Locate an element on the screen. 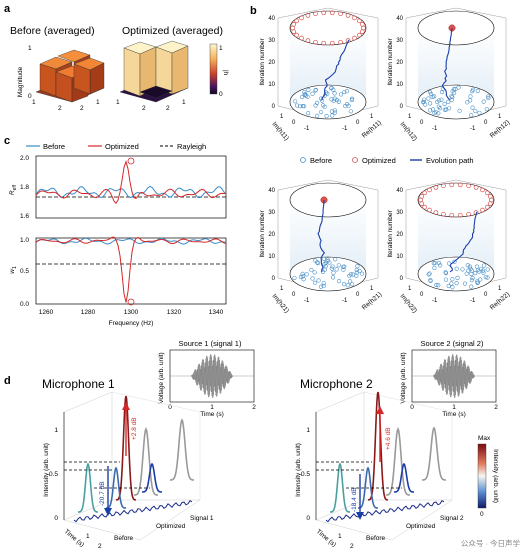 The image size is (528, 556). panel-d-cbar-label: Intensity (arb. unit) is located at coordinates (495, 476).